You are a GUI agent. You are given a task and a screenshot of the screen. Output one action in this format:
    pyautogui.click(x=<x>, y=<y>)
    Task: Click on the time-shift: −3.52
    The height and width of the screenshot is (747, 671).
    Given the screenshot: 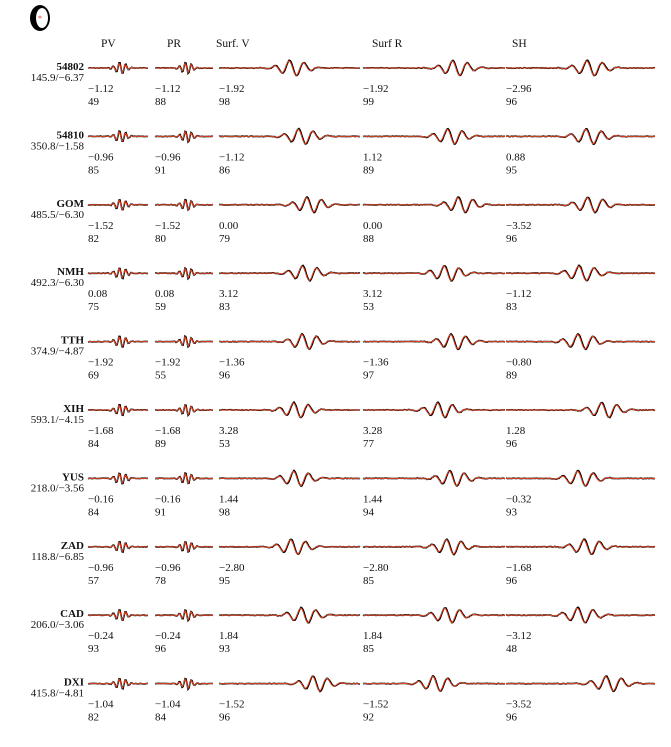 What is the action you would take?
    pyautogui.click(x=518, y=705)
    